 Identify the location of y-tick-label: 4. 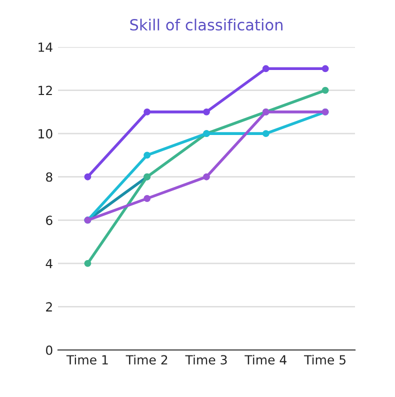
(49, 263).